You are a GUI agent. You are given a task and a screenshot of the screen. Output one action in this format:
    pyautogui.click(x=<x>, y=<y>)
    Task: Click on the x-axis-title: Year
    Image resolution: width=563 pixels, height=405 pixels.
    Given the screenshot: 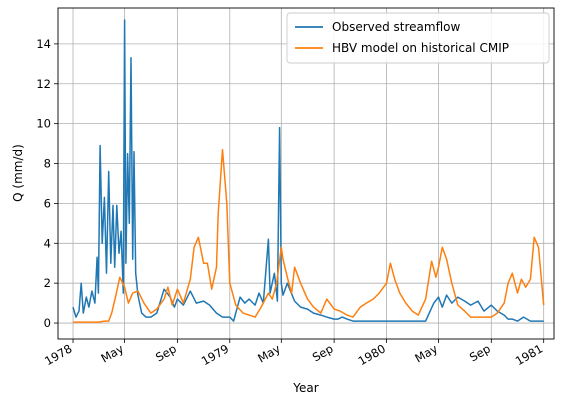 What is the action you would take?
    pyautogui.click(x=305, y=388)
    